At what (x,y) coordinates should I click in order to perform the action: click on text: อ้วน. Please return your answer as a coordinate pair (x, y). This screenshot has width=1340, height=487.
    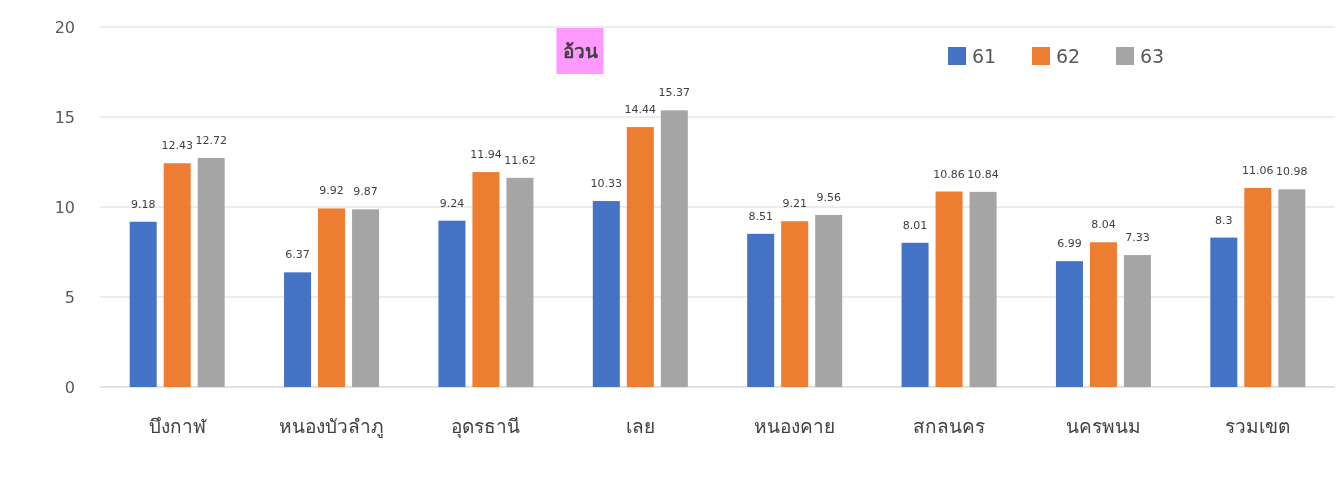
    Looking at the image, I should click on (580, 51).